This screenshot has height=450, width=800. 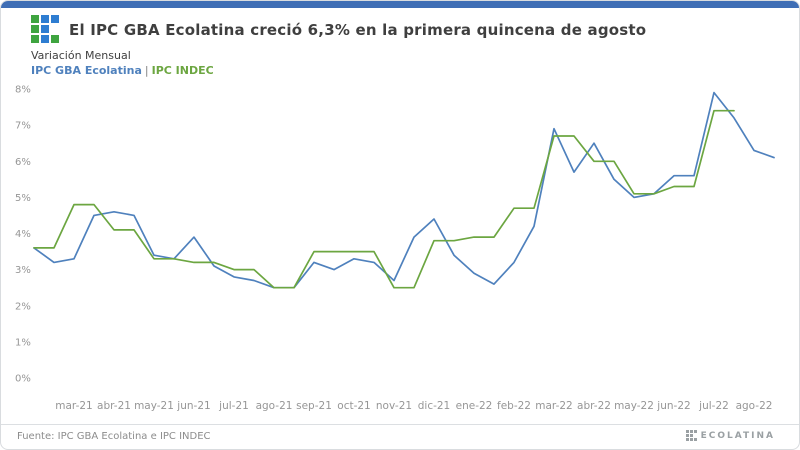 I want to click on x-axis-month-label: abr-21, so click(x=114, y=406).